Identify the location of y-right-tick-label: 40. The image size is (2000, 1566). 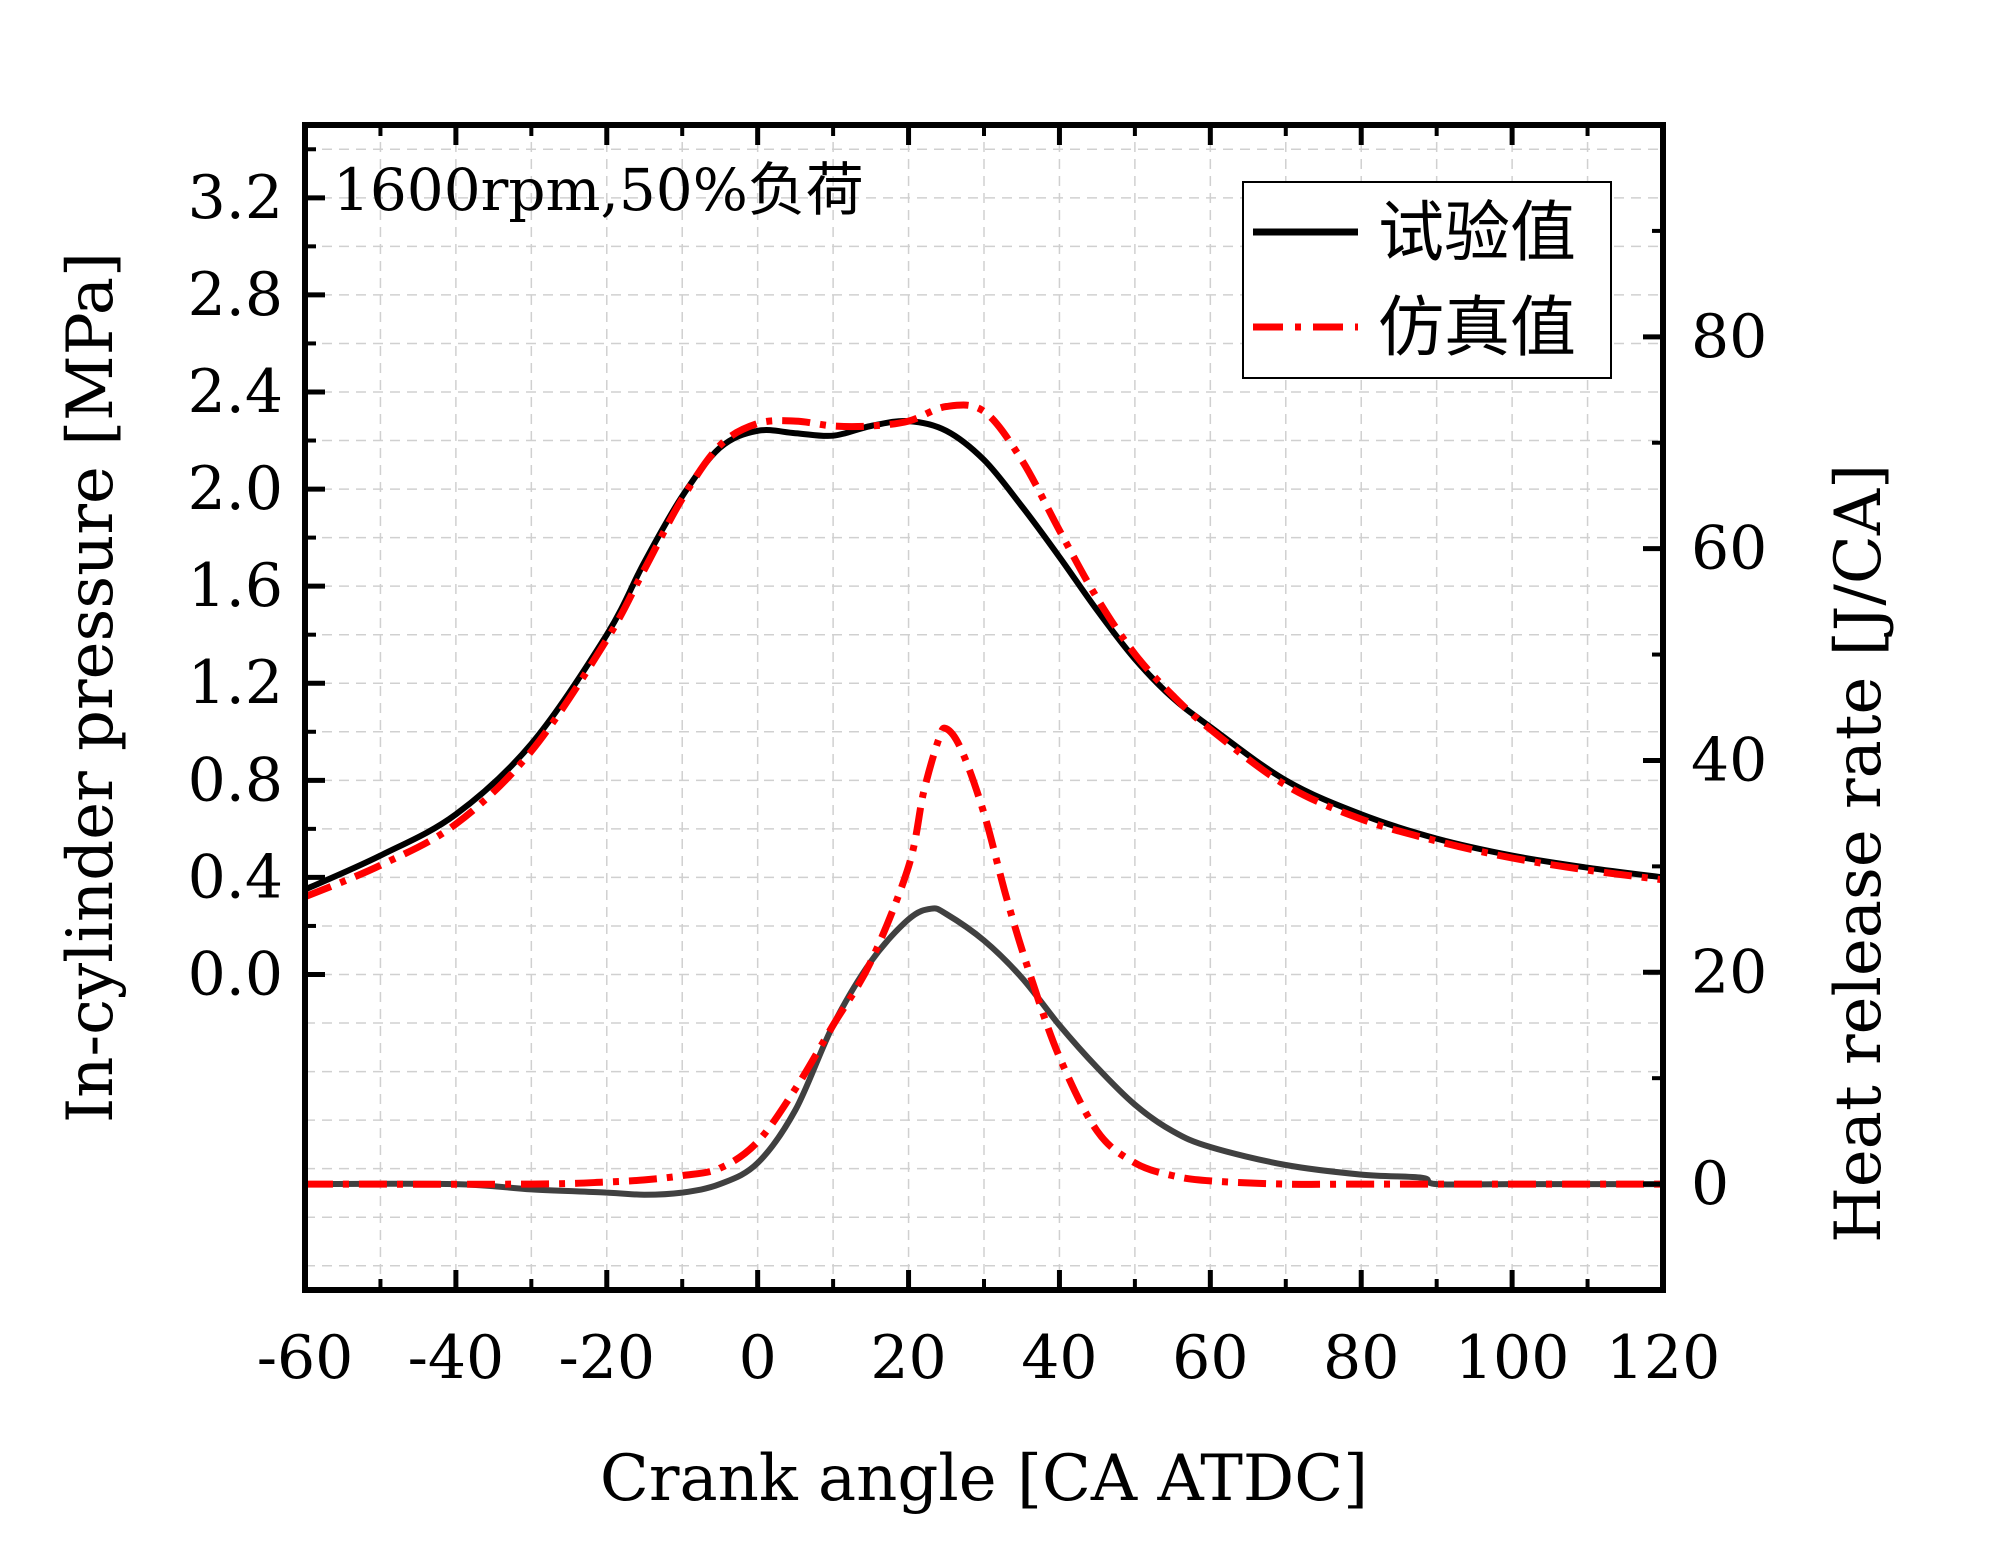
(1729, 760).